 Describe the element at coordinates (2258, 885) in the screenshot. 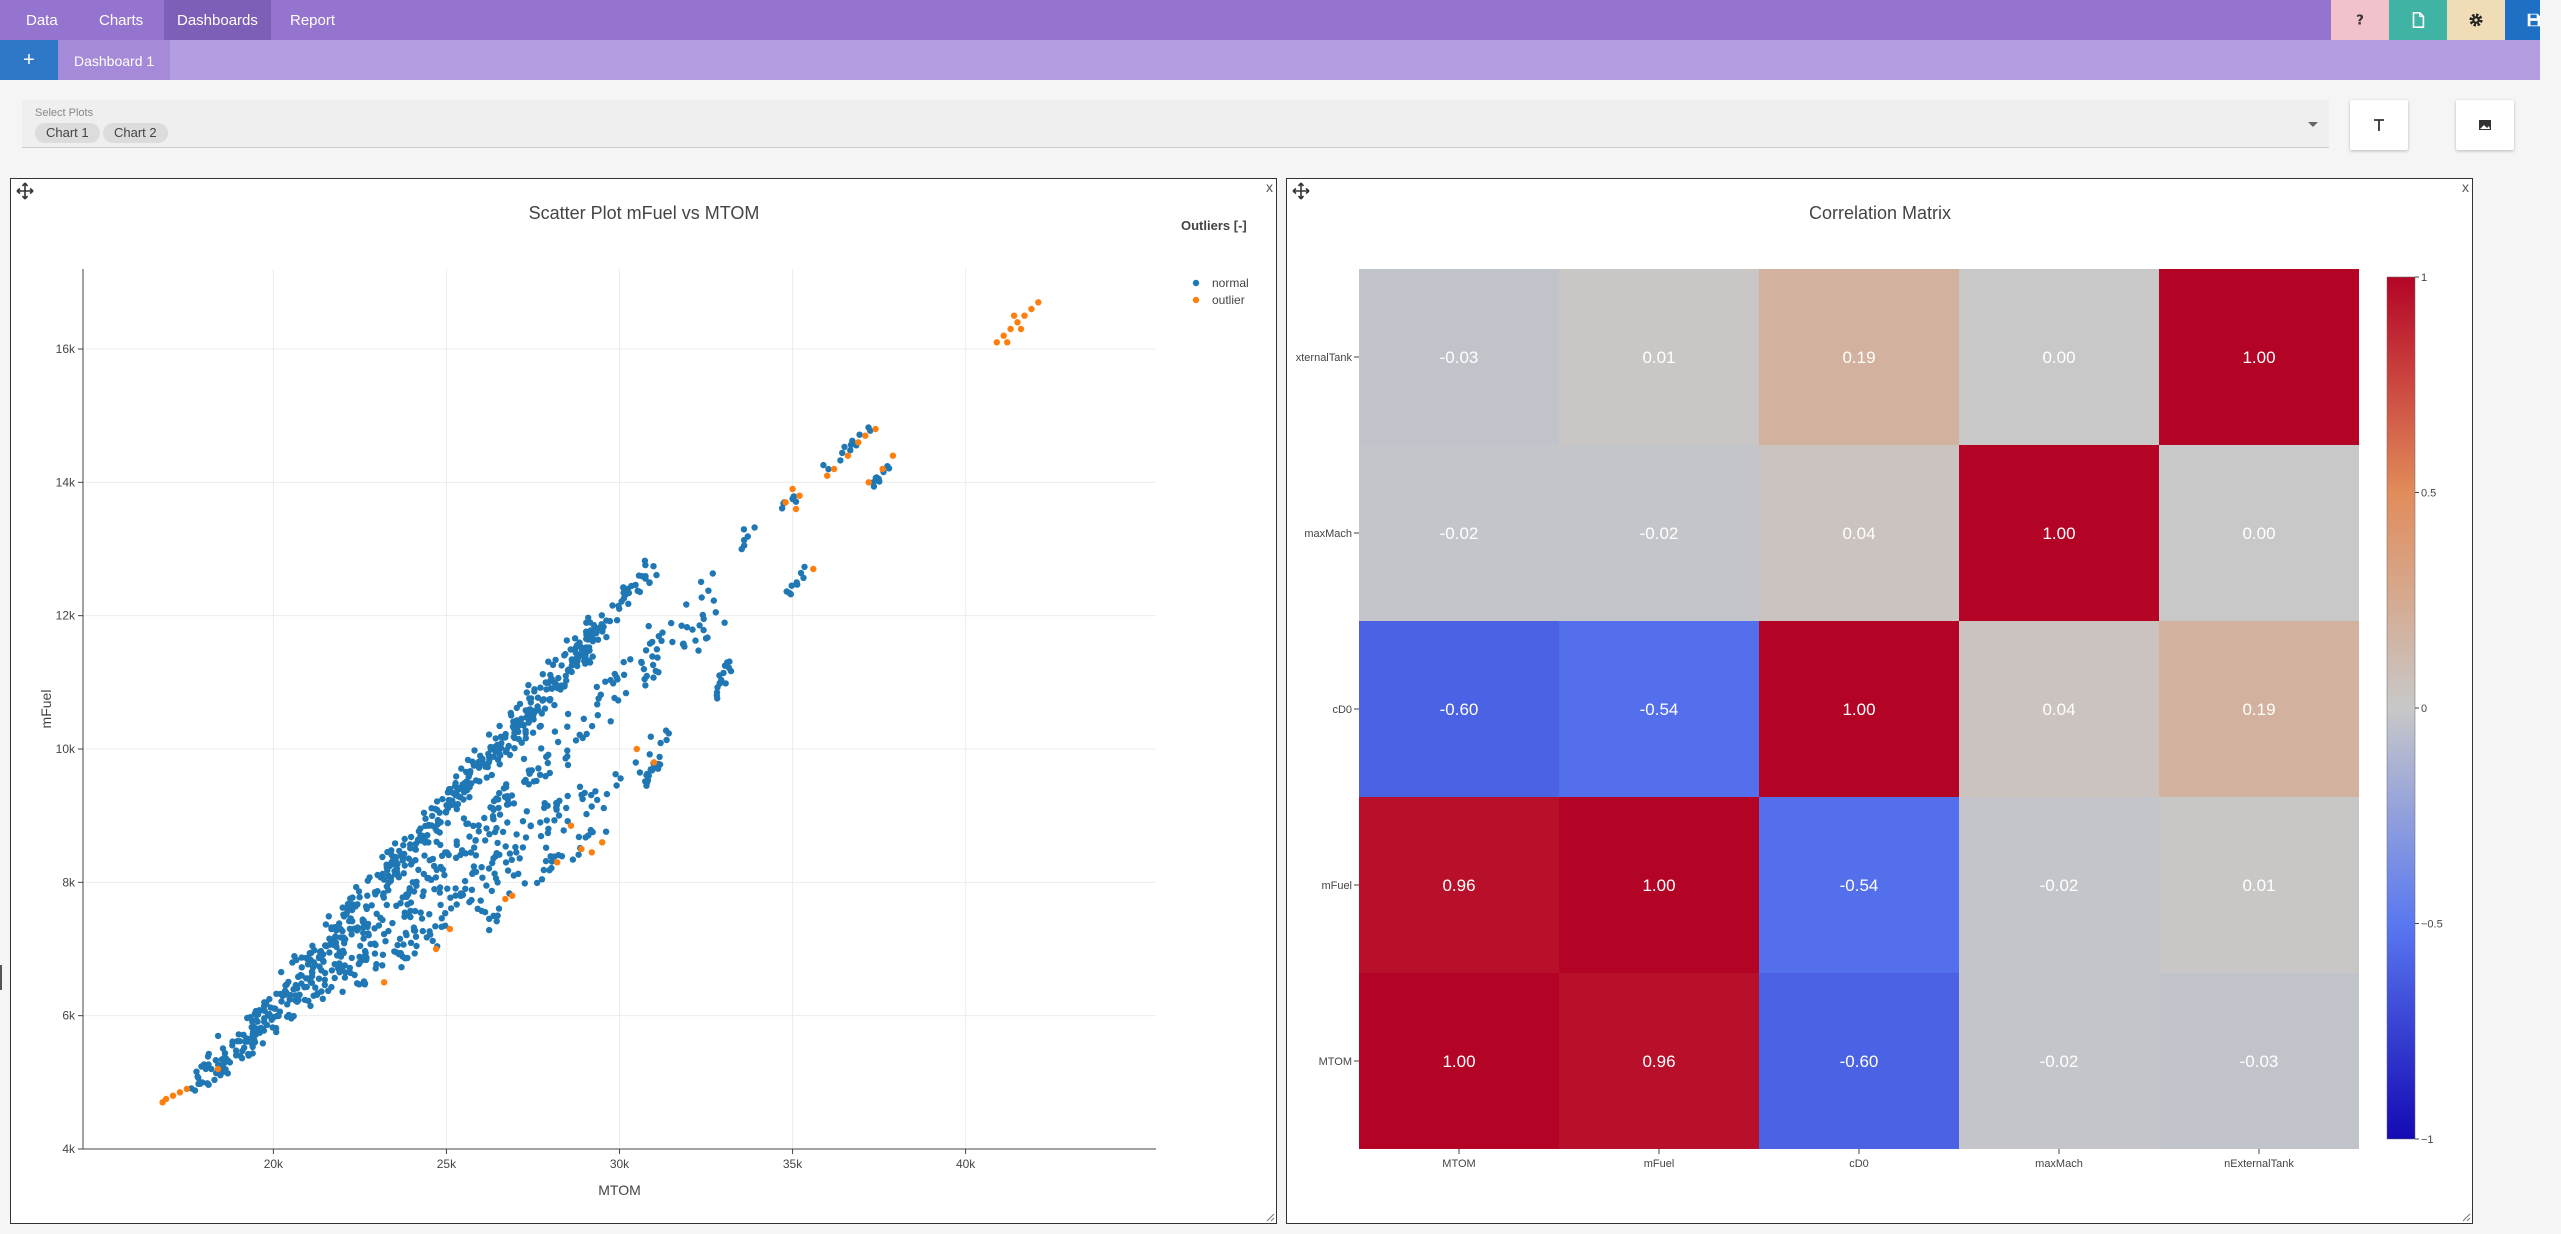

I see `heatmap-cell-value: 0.01` at that location.